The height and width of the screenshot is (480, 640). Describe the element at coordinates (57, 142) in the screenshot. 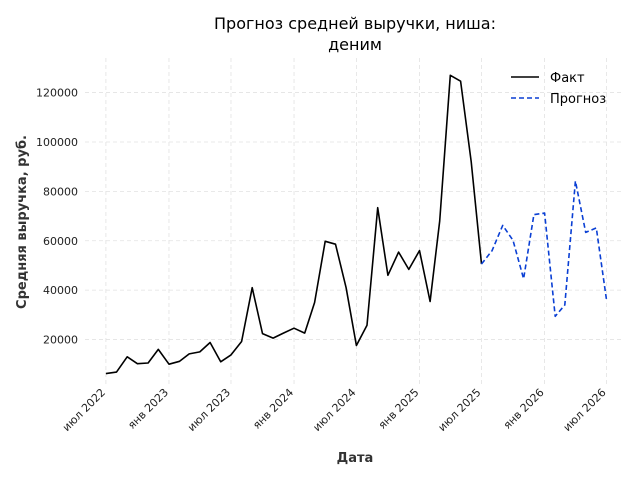

I see `y-tick-label: 100000` at that location.